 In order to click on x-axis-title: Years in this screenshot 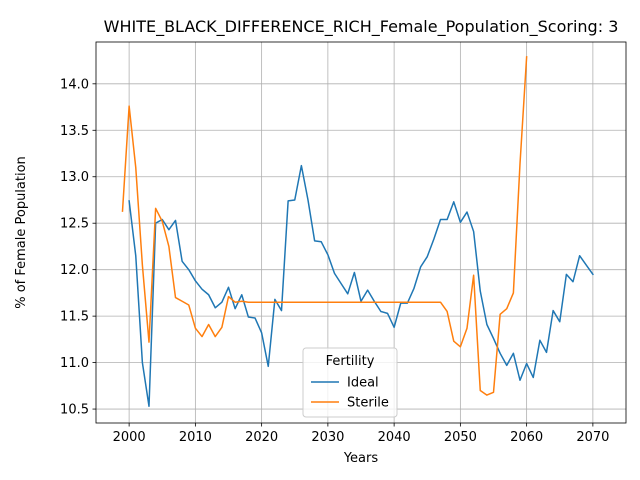, I will do `click(361, 458)`.